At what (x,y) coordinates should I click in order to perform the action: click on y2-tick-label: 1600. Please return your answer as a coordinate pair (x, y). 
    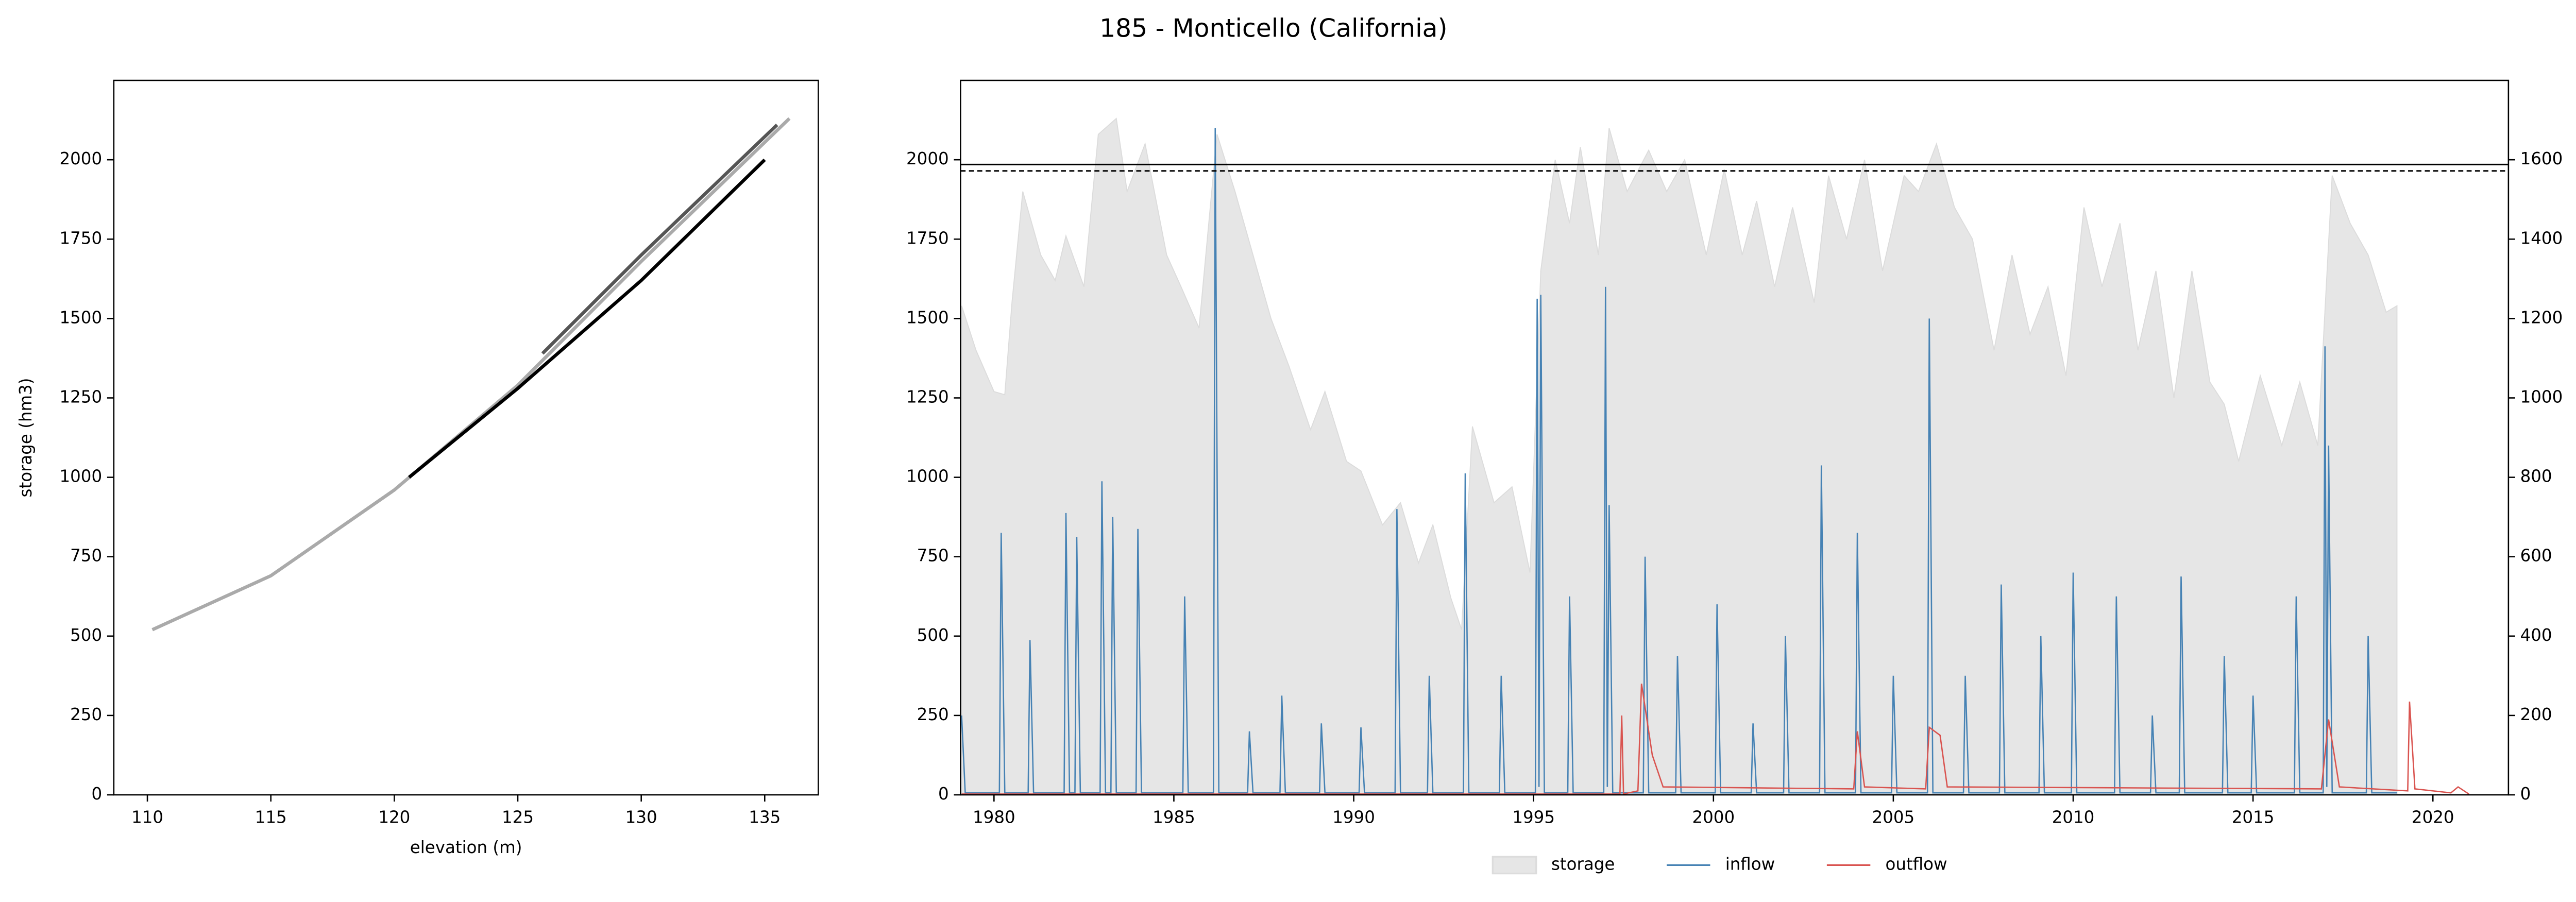
    Looking at the image, I should click on (2541, 158).